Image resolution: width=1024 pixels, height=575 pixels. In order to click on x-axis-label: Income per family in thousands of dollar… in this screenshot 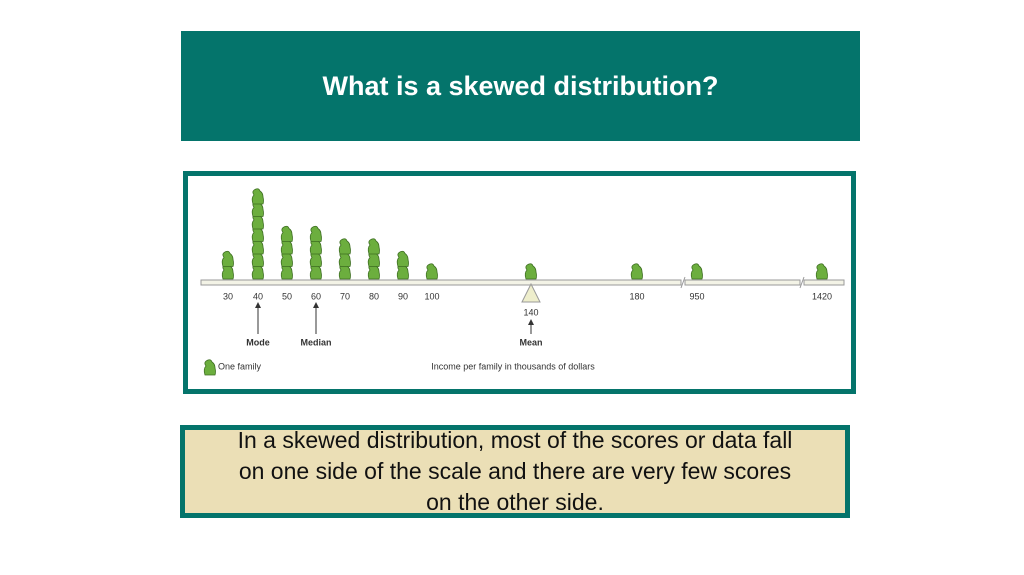, I will do `click(513, 366)`.